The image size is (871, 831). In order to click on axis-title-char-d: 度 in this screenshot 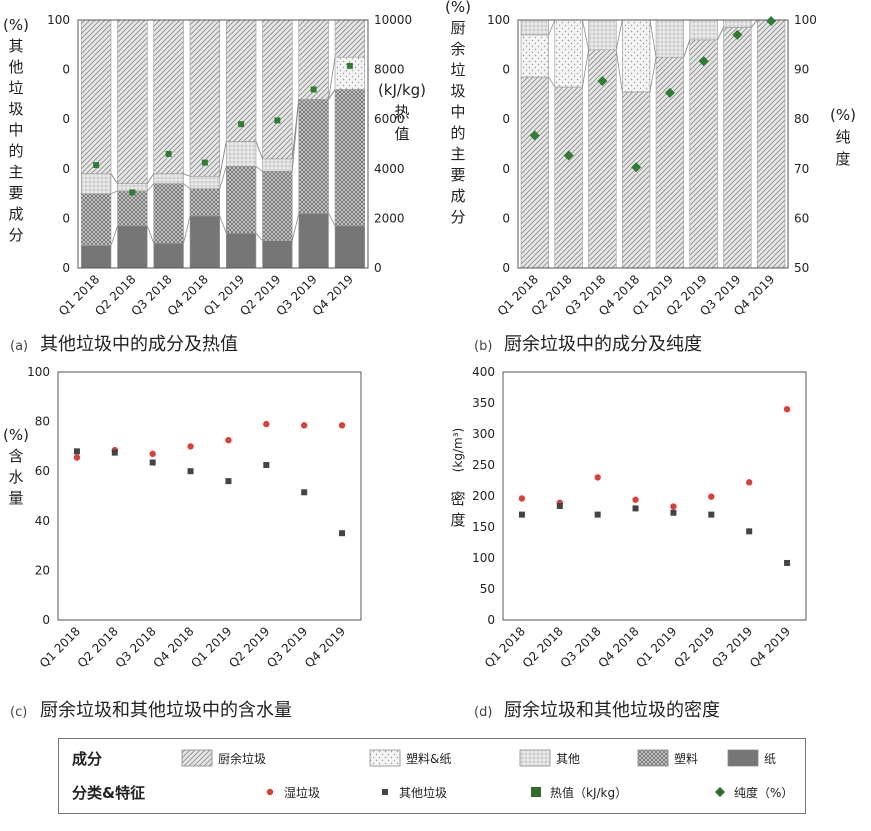, I will do `click(457, 520)`.